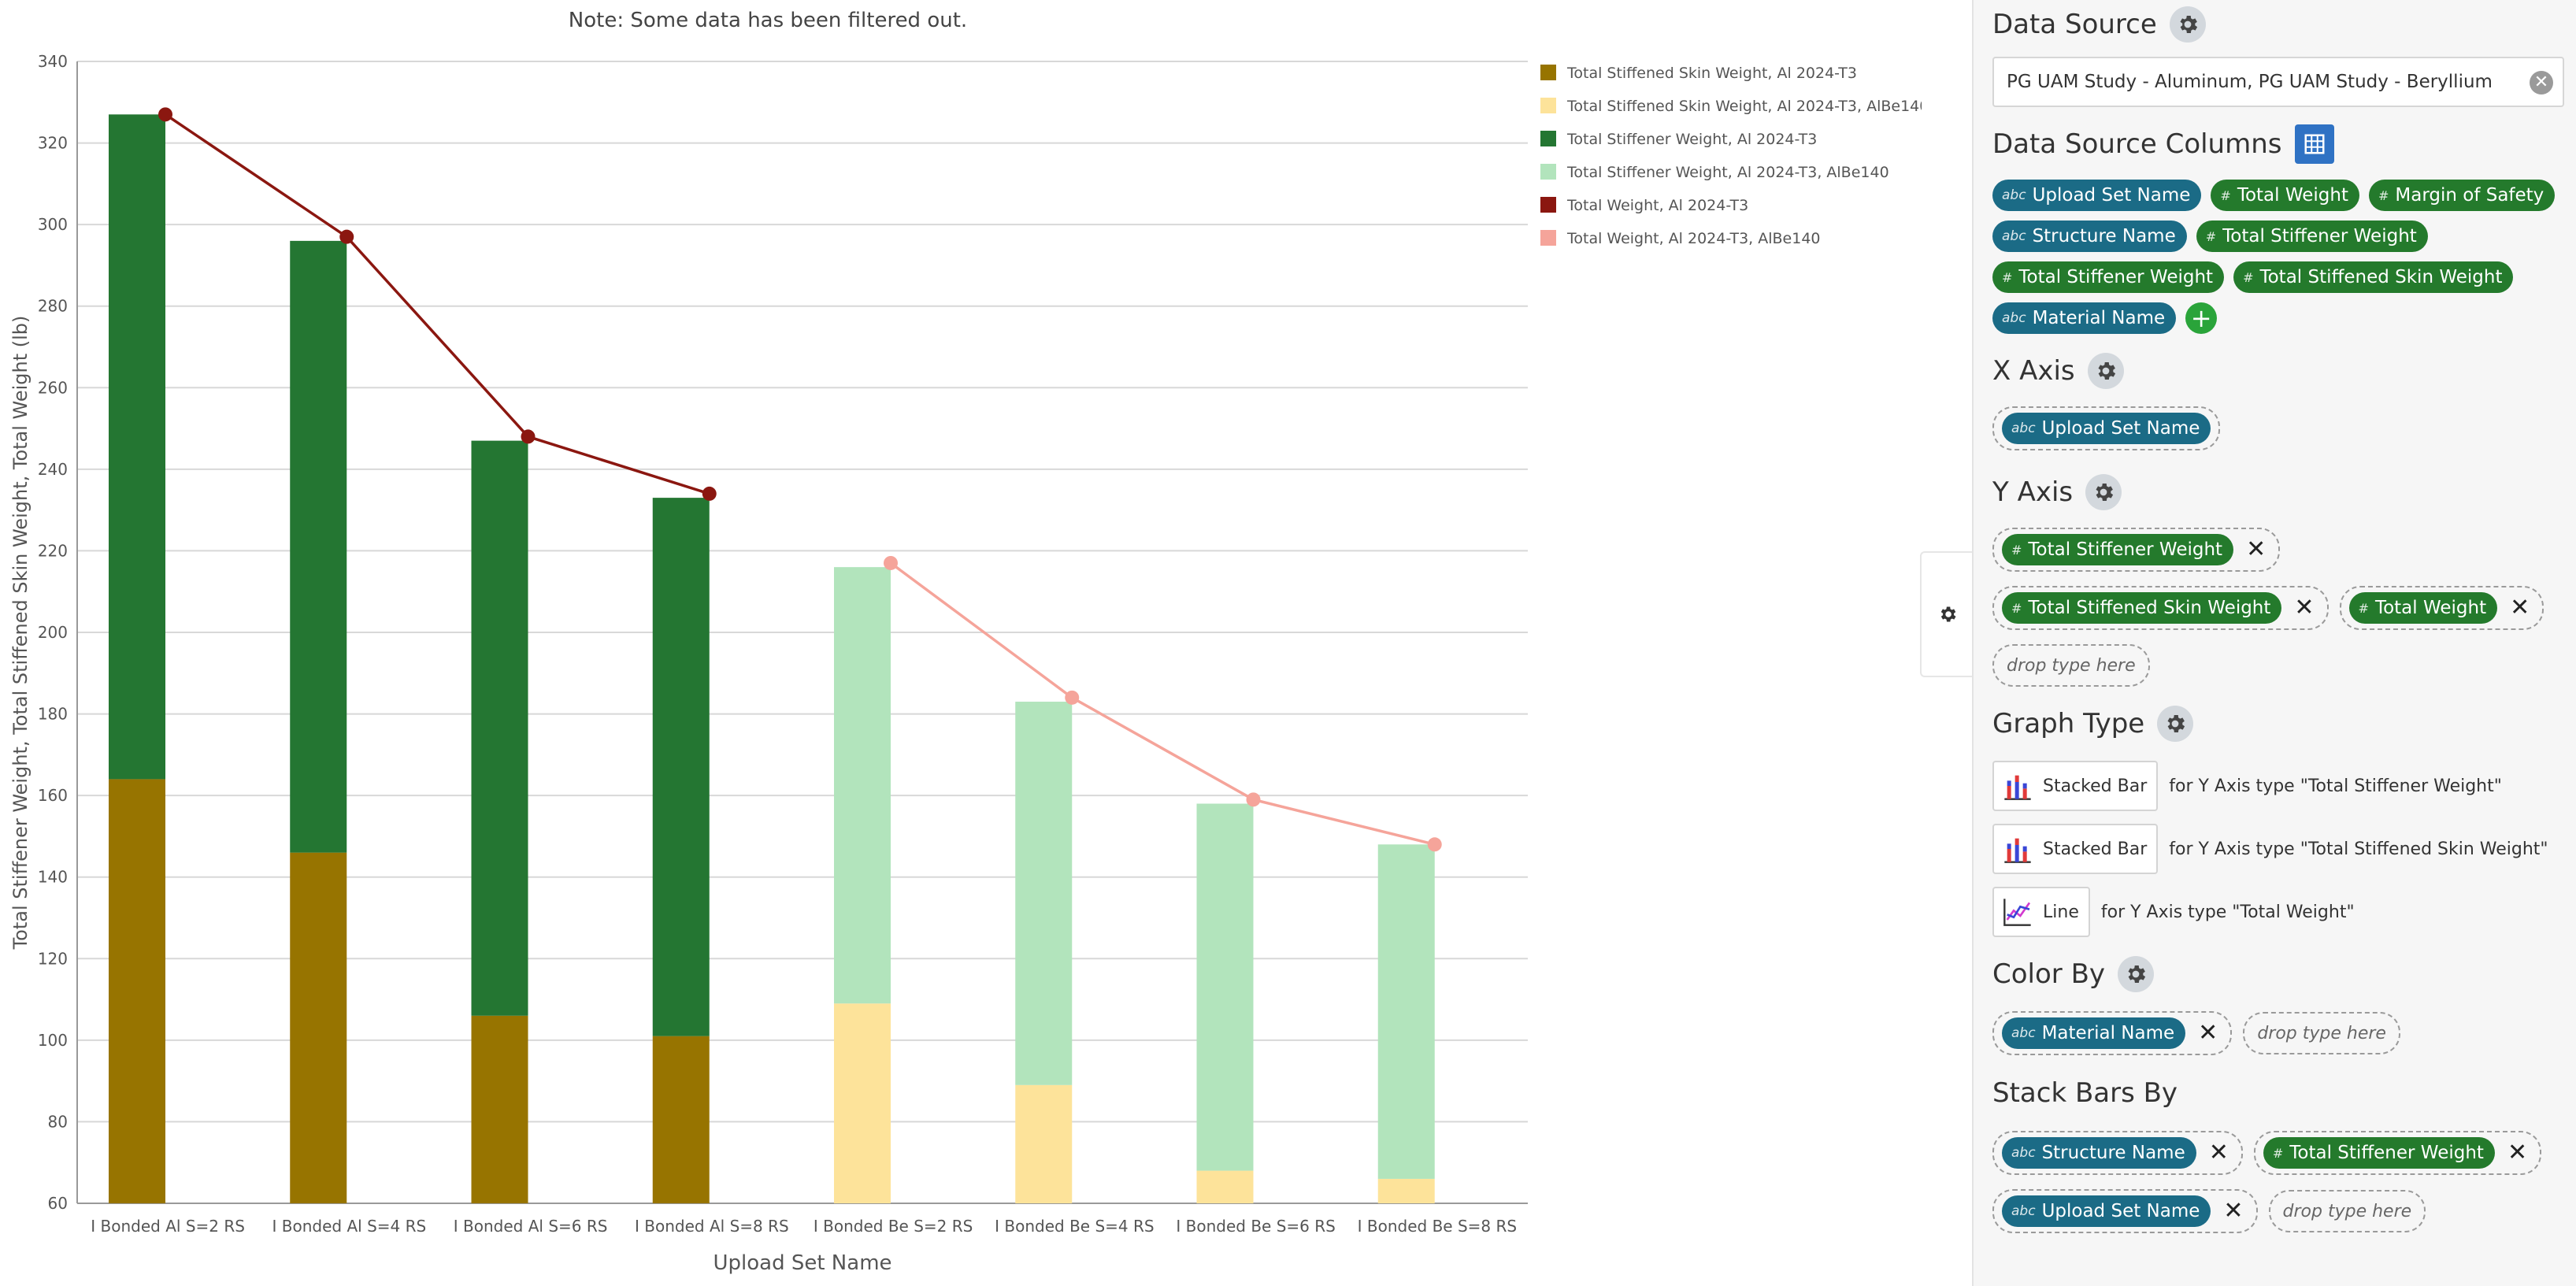 The width and height of the screenshot is (2576, 1286). What do you see at coordinates (53, 1040) in the screenshot?
I see `y-tick-label: 100` at bounding box center [53, 1040].